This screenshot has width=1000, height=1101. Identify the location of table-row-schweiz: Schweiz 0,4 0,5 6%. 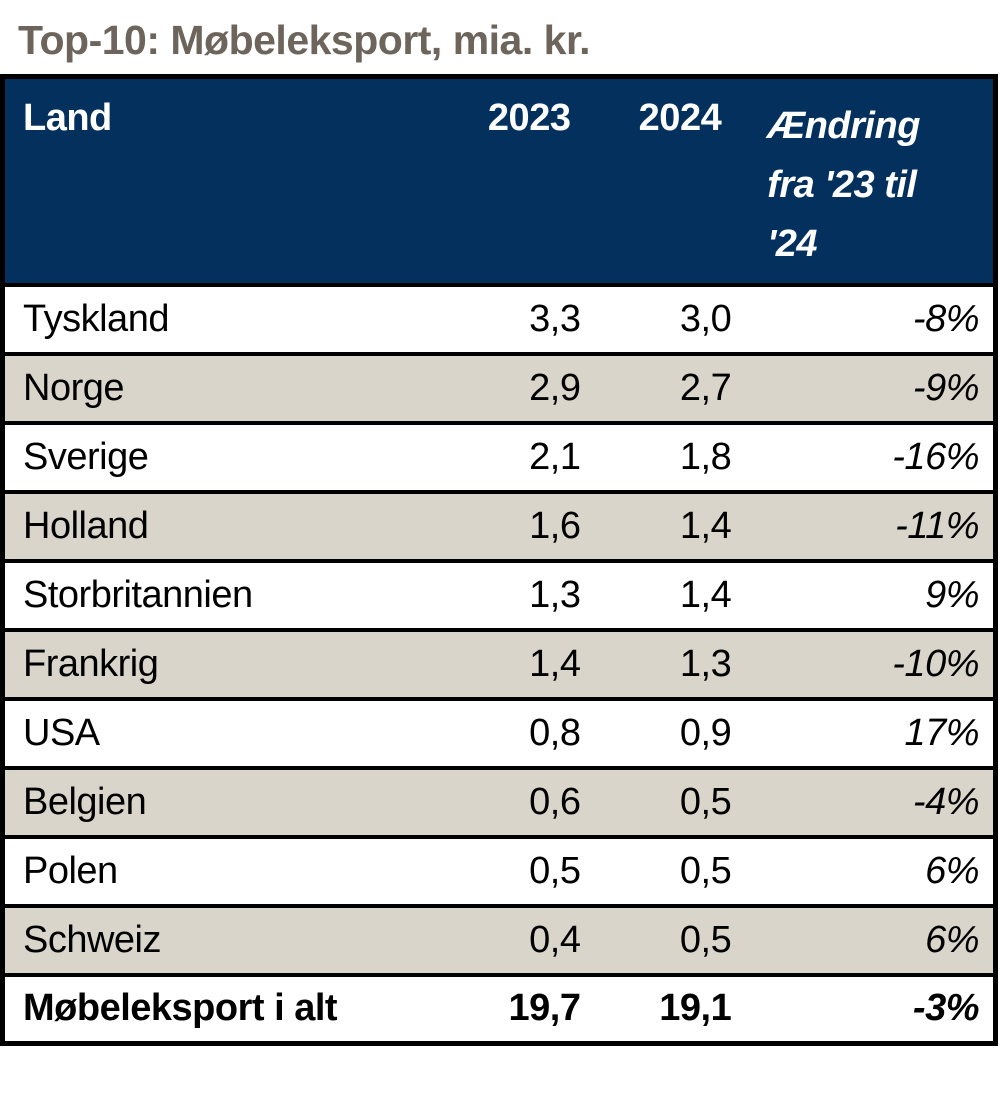
(499, 939).